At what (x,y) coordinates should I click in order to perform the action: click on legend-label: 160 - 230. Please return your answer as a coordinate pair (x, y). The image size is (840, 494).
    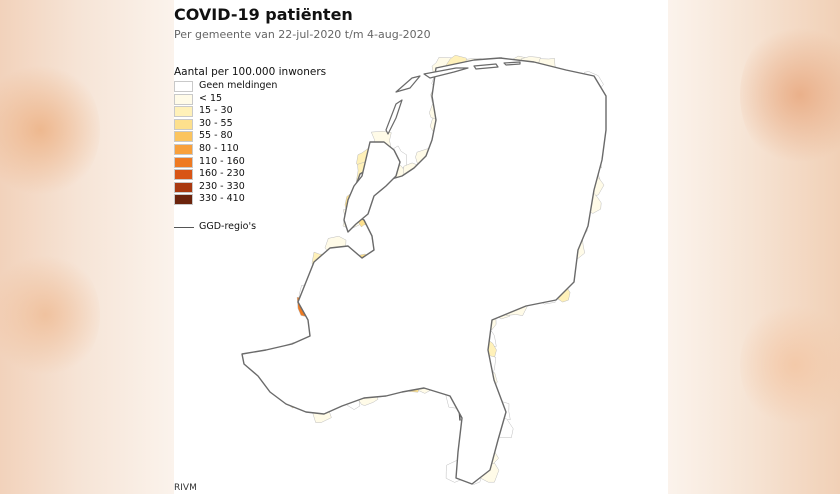
    Looking at the image, I should click on (222, 174).